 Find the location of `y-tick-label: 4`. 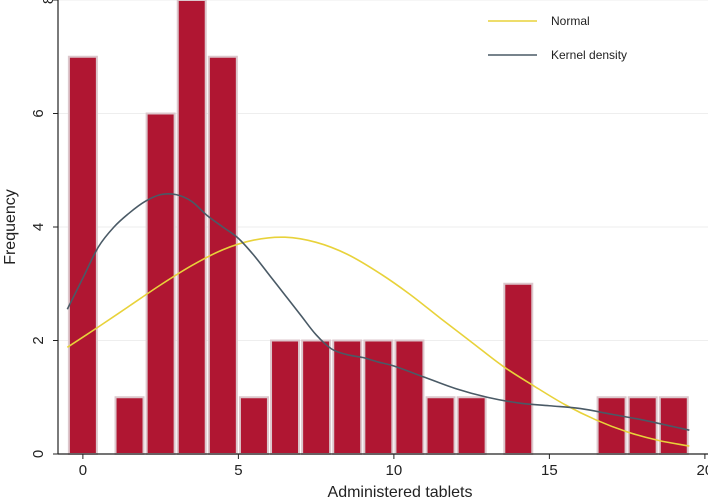

y-tick-label: 4 is located at coordinates (38, 227).